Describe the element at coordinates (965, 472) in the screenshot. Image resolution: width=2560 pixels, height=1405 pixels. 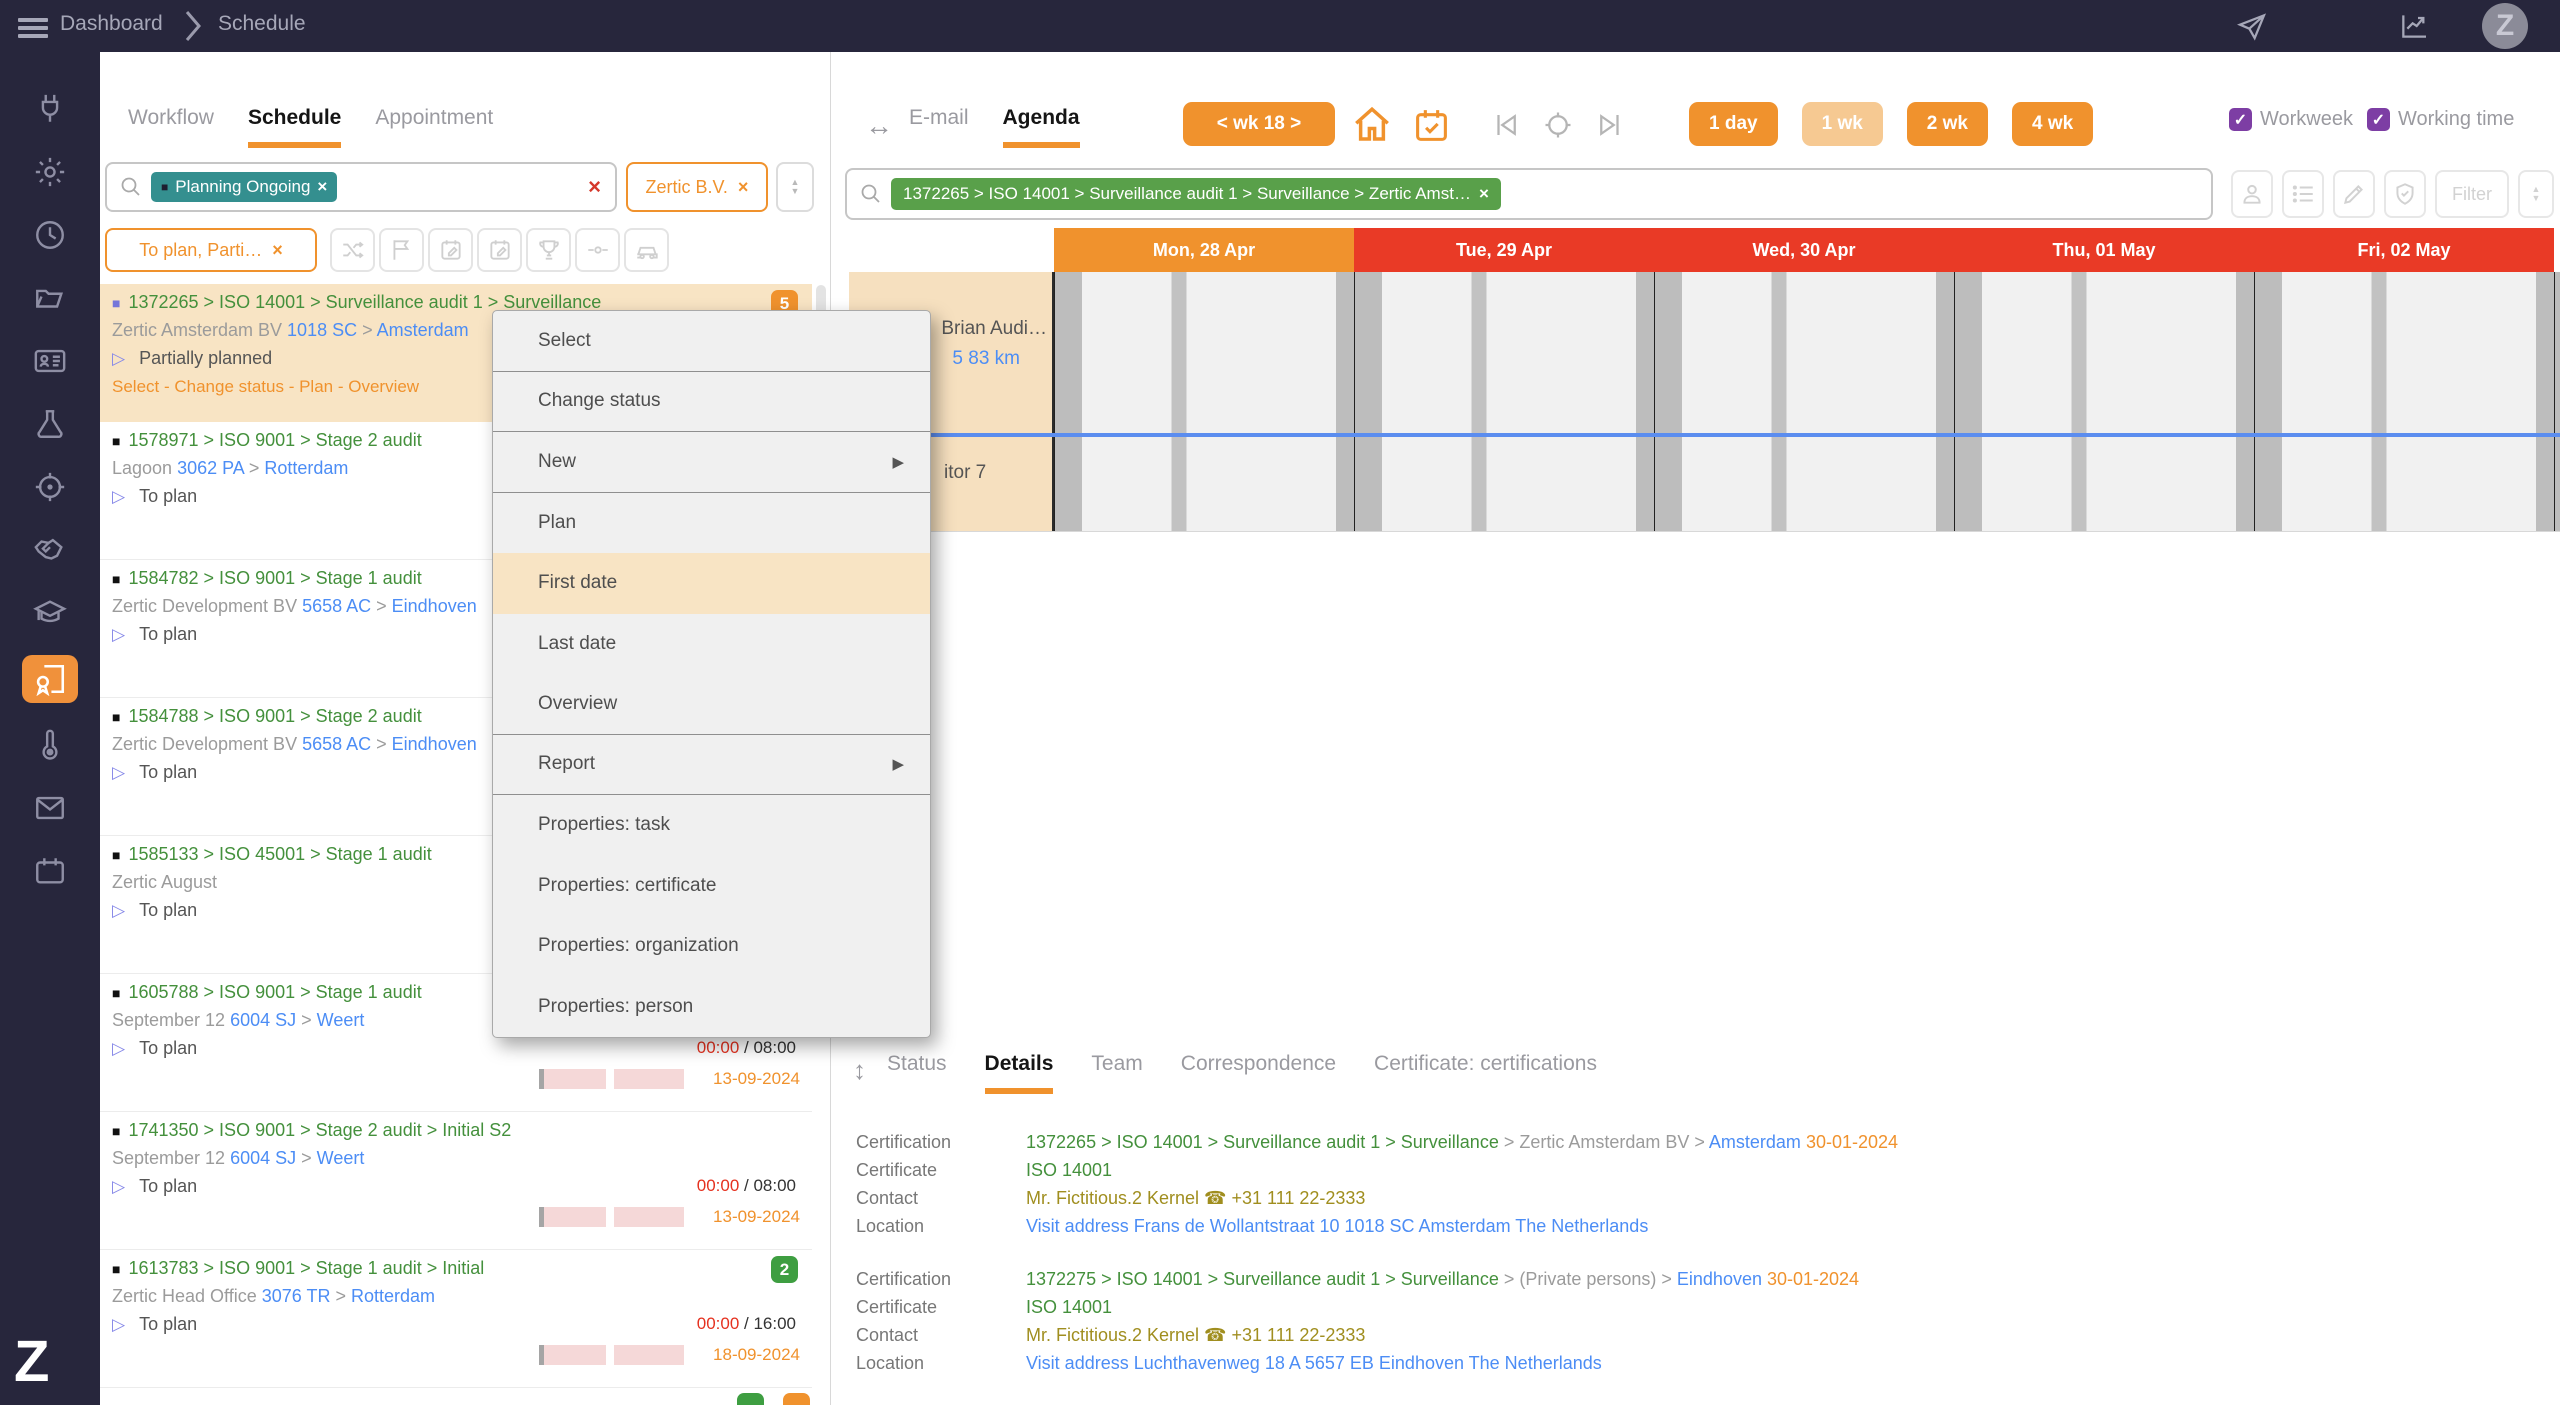
I see `resource-name: itor 7` at that location.